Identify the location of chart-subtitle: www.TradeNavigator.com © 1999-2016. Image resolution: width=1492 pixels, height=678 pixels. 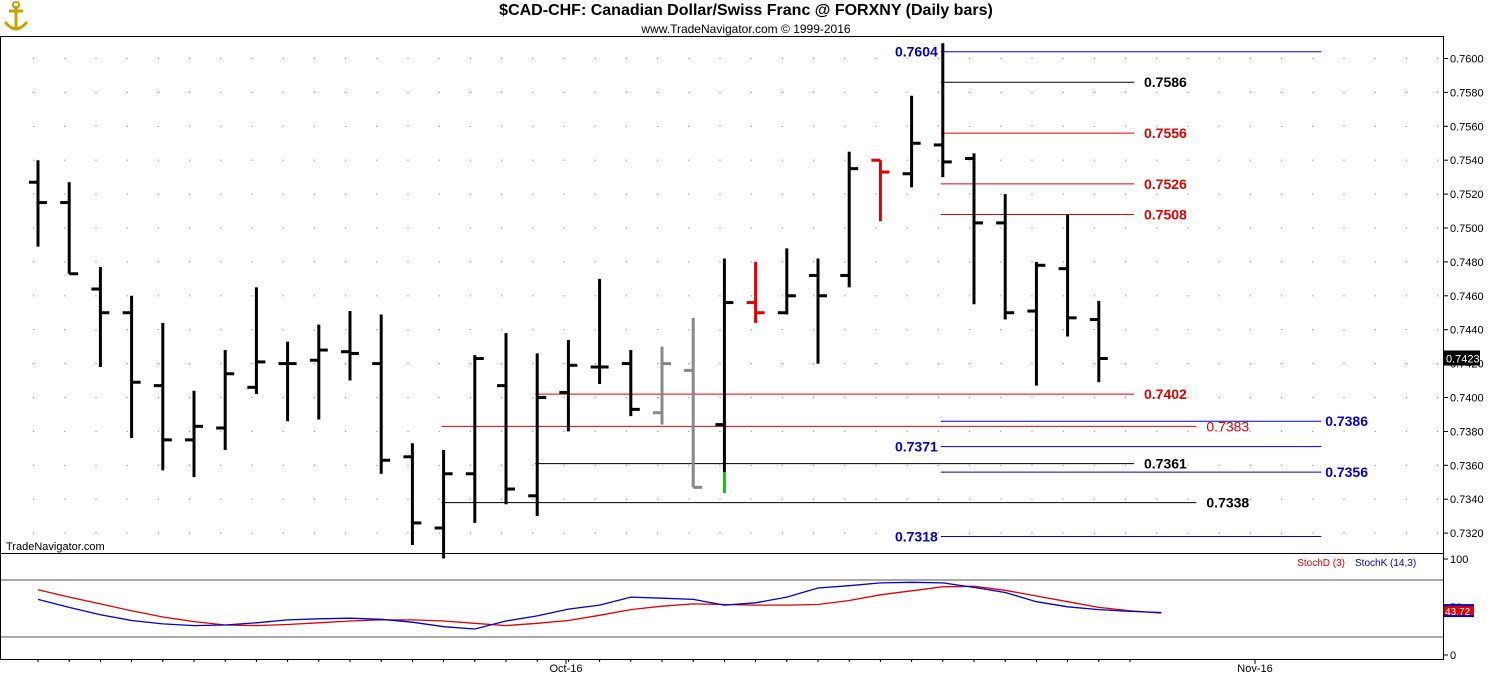
(746, 29).